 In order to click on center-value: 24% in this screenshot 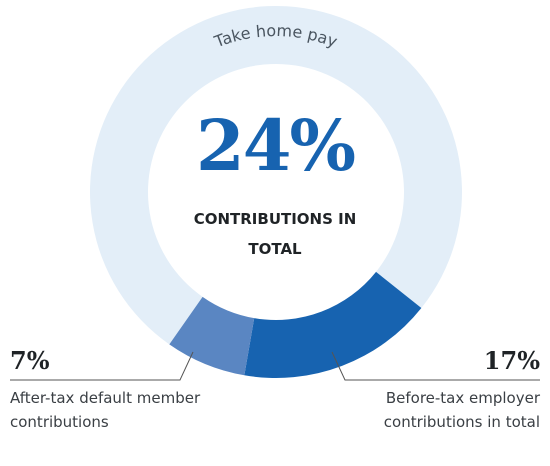, I will do `click(276, 145)`.